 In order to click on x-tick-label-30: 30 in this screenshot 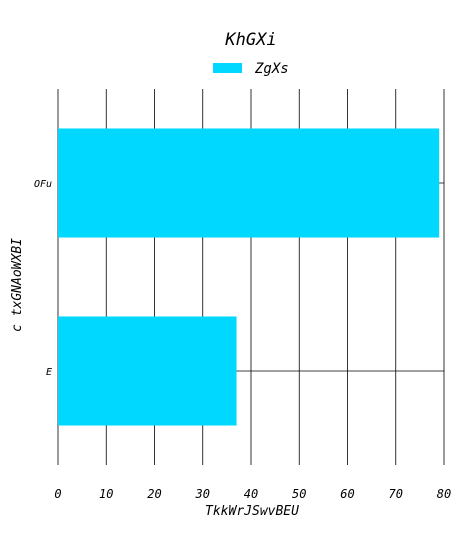, I will do `click(202, 494)`.